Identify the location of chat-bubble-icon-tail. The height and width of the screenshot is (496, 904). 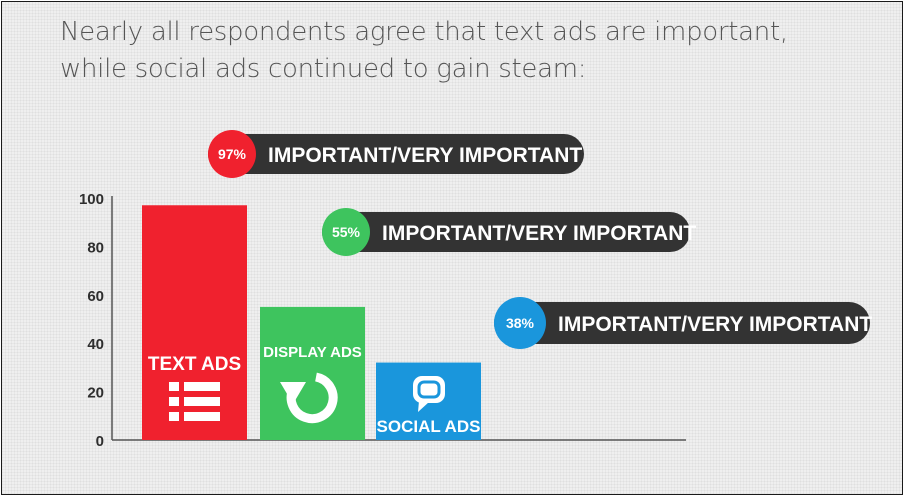
(423, 406).